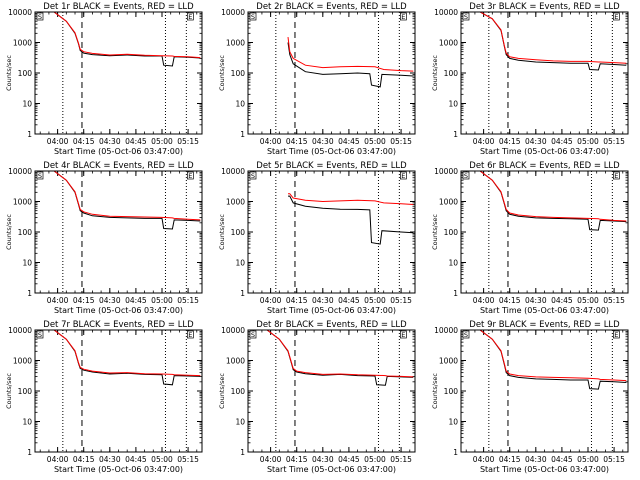 The image size is (640, 480). I want to click on chart-title: Det 7r BLACK = Events, RED = LLD, so click(118, 325).